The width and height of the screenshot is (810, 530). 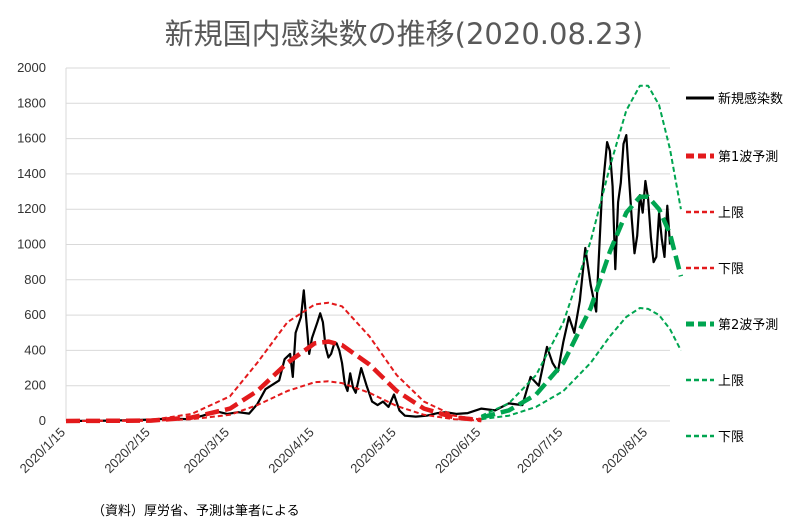 What do you see at coordinates (731, 437) in the screenshot?
I see `legend-label-6: 下限` at bounding box center [731, 437].